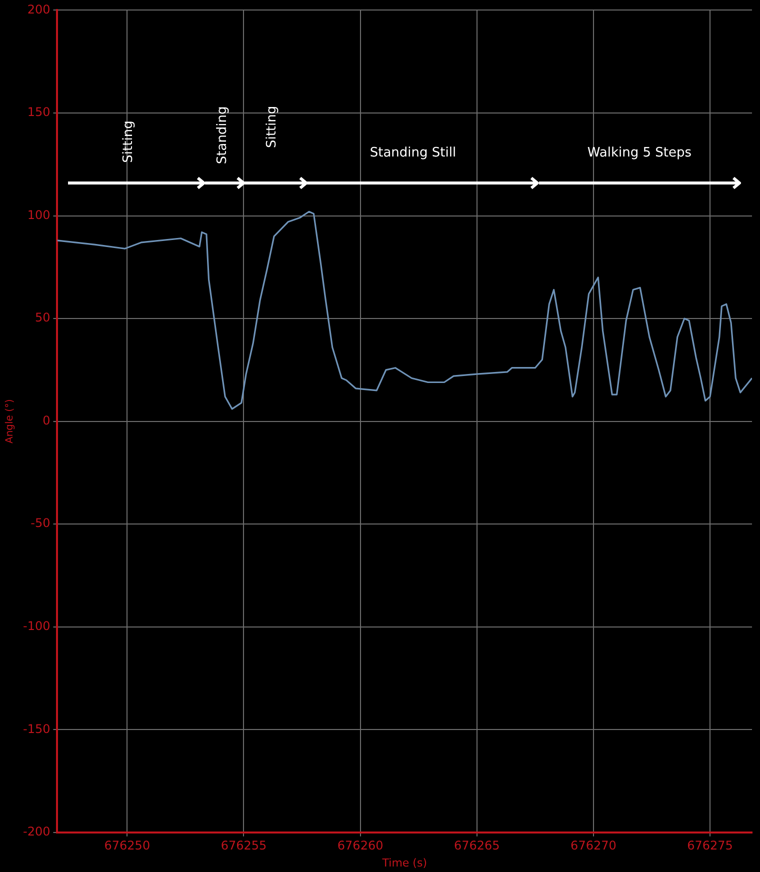 Image resolution: width=760 pixels, height=872 pixels. I want to click on annotation: Standing Still, so click(413, 153).